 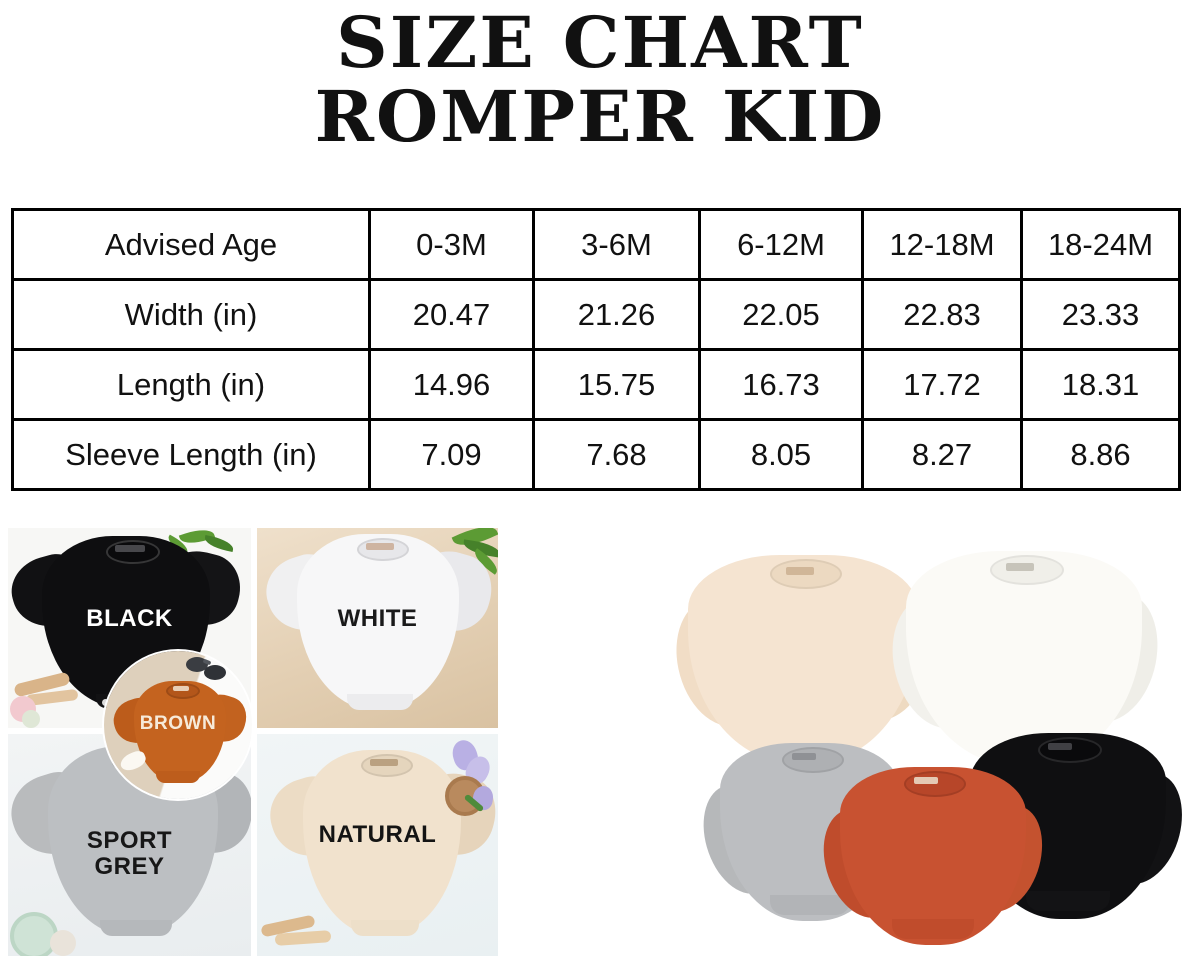 I want to click on romper-brown, so click(x=180, y=733).